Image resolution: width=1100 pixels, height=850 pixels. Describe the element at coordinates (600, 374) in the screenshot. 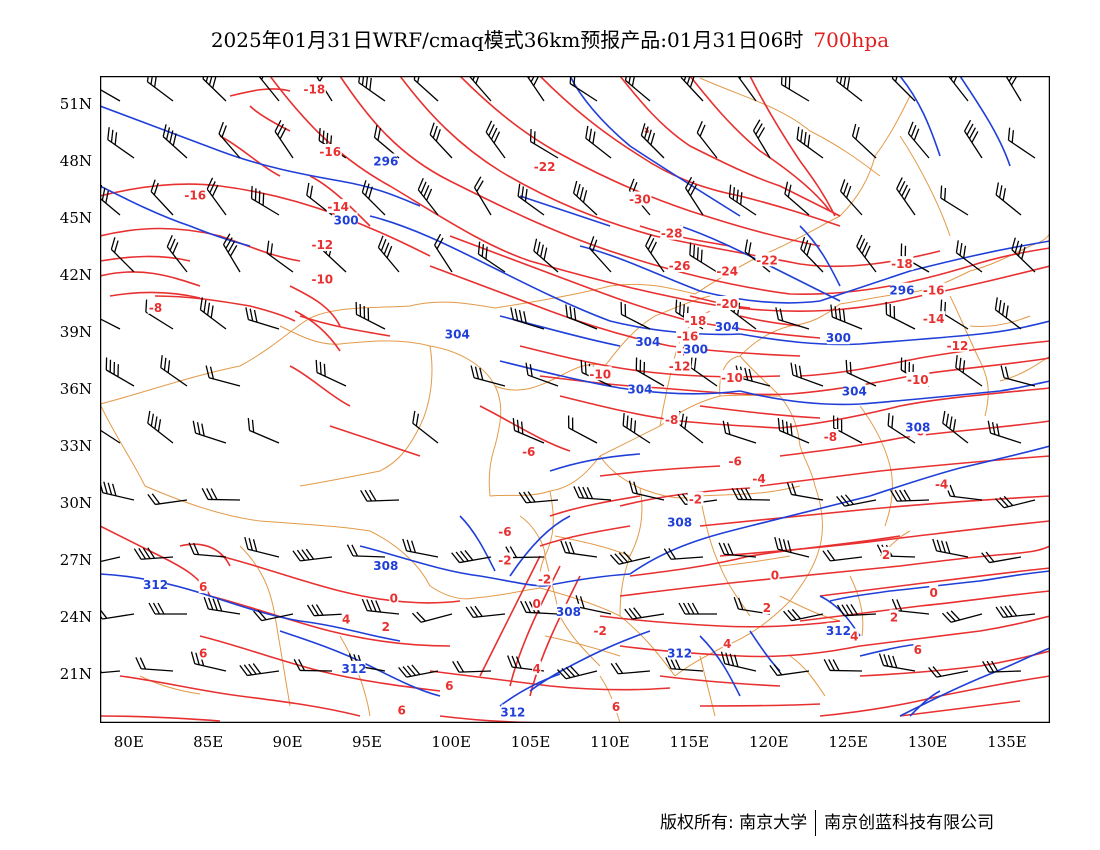

I see `temperature-label: -10` at that location.